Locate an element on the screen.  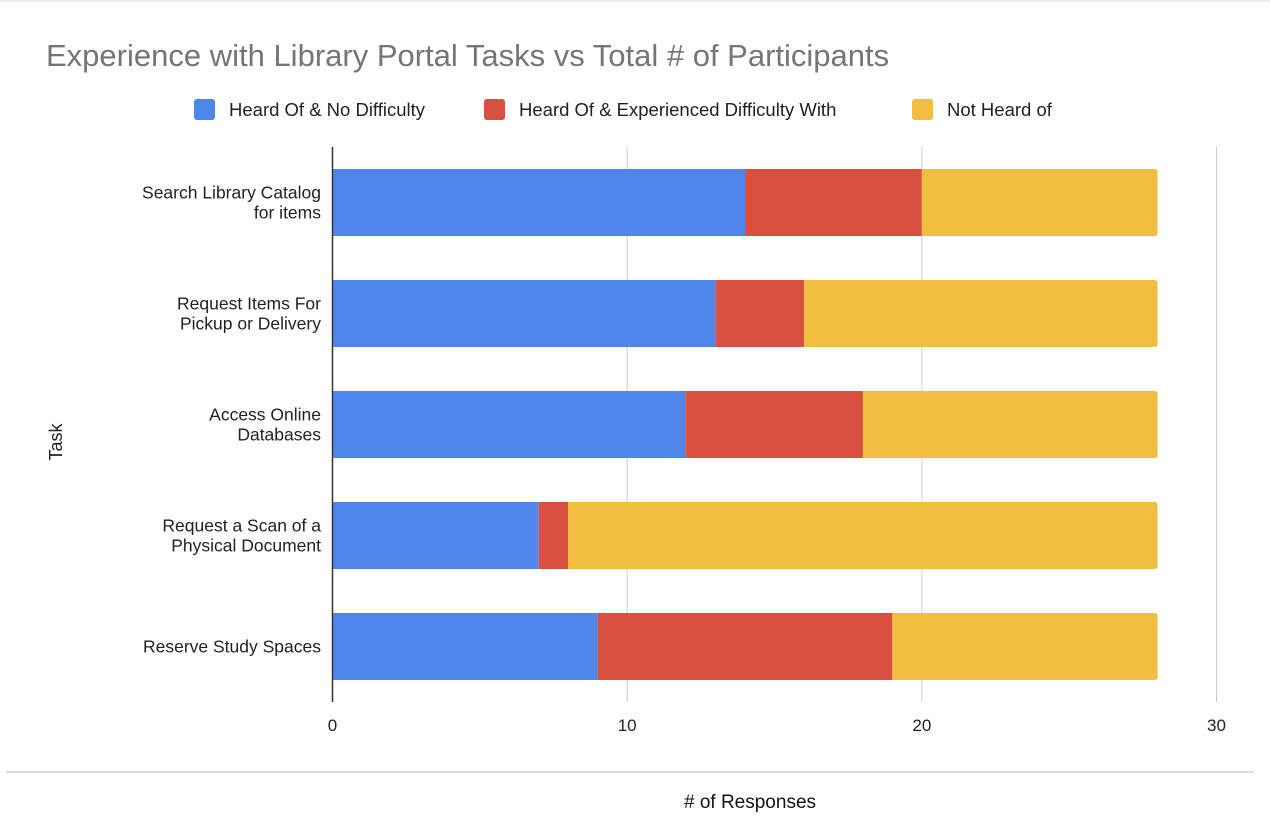
x-tick-label: 30 is located at coordinates (1216, 725).